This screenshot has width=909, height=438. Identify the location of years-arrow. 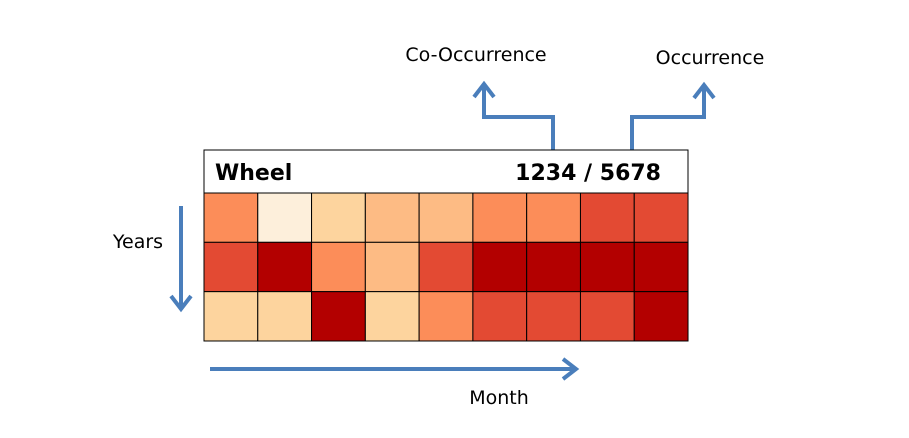
(181, 259).